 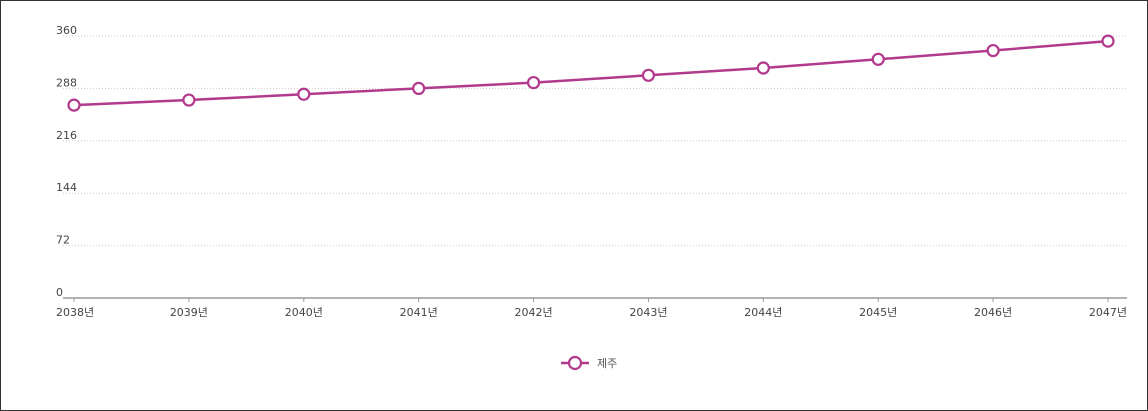 What do you see at coordinates (533, 312) in the screenshot?
I see `x-tick-label: 2042년` at bounding box center [533, 312].